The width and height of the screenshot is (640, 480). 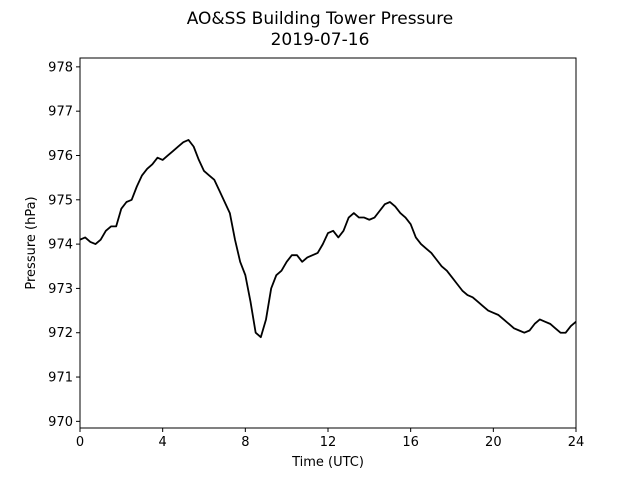 I want to click on x-axis-ticks: 0 4 8 12 16 20 24, so click(x=330, y=439).